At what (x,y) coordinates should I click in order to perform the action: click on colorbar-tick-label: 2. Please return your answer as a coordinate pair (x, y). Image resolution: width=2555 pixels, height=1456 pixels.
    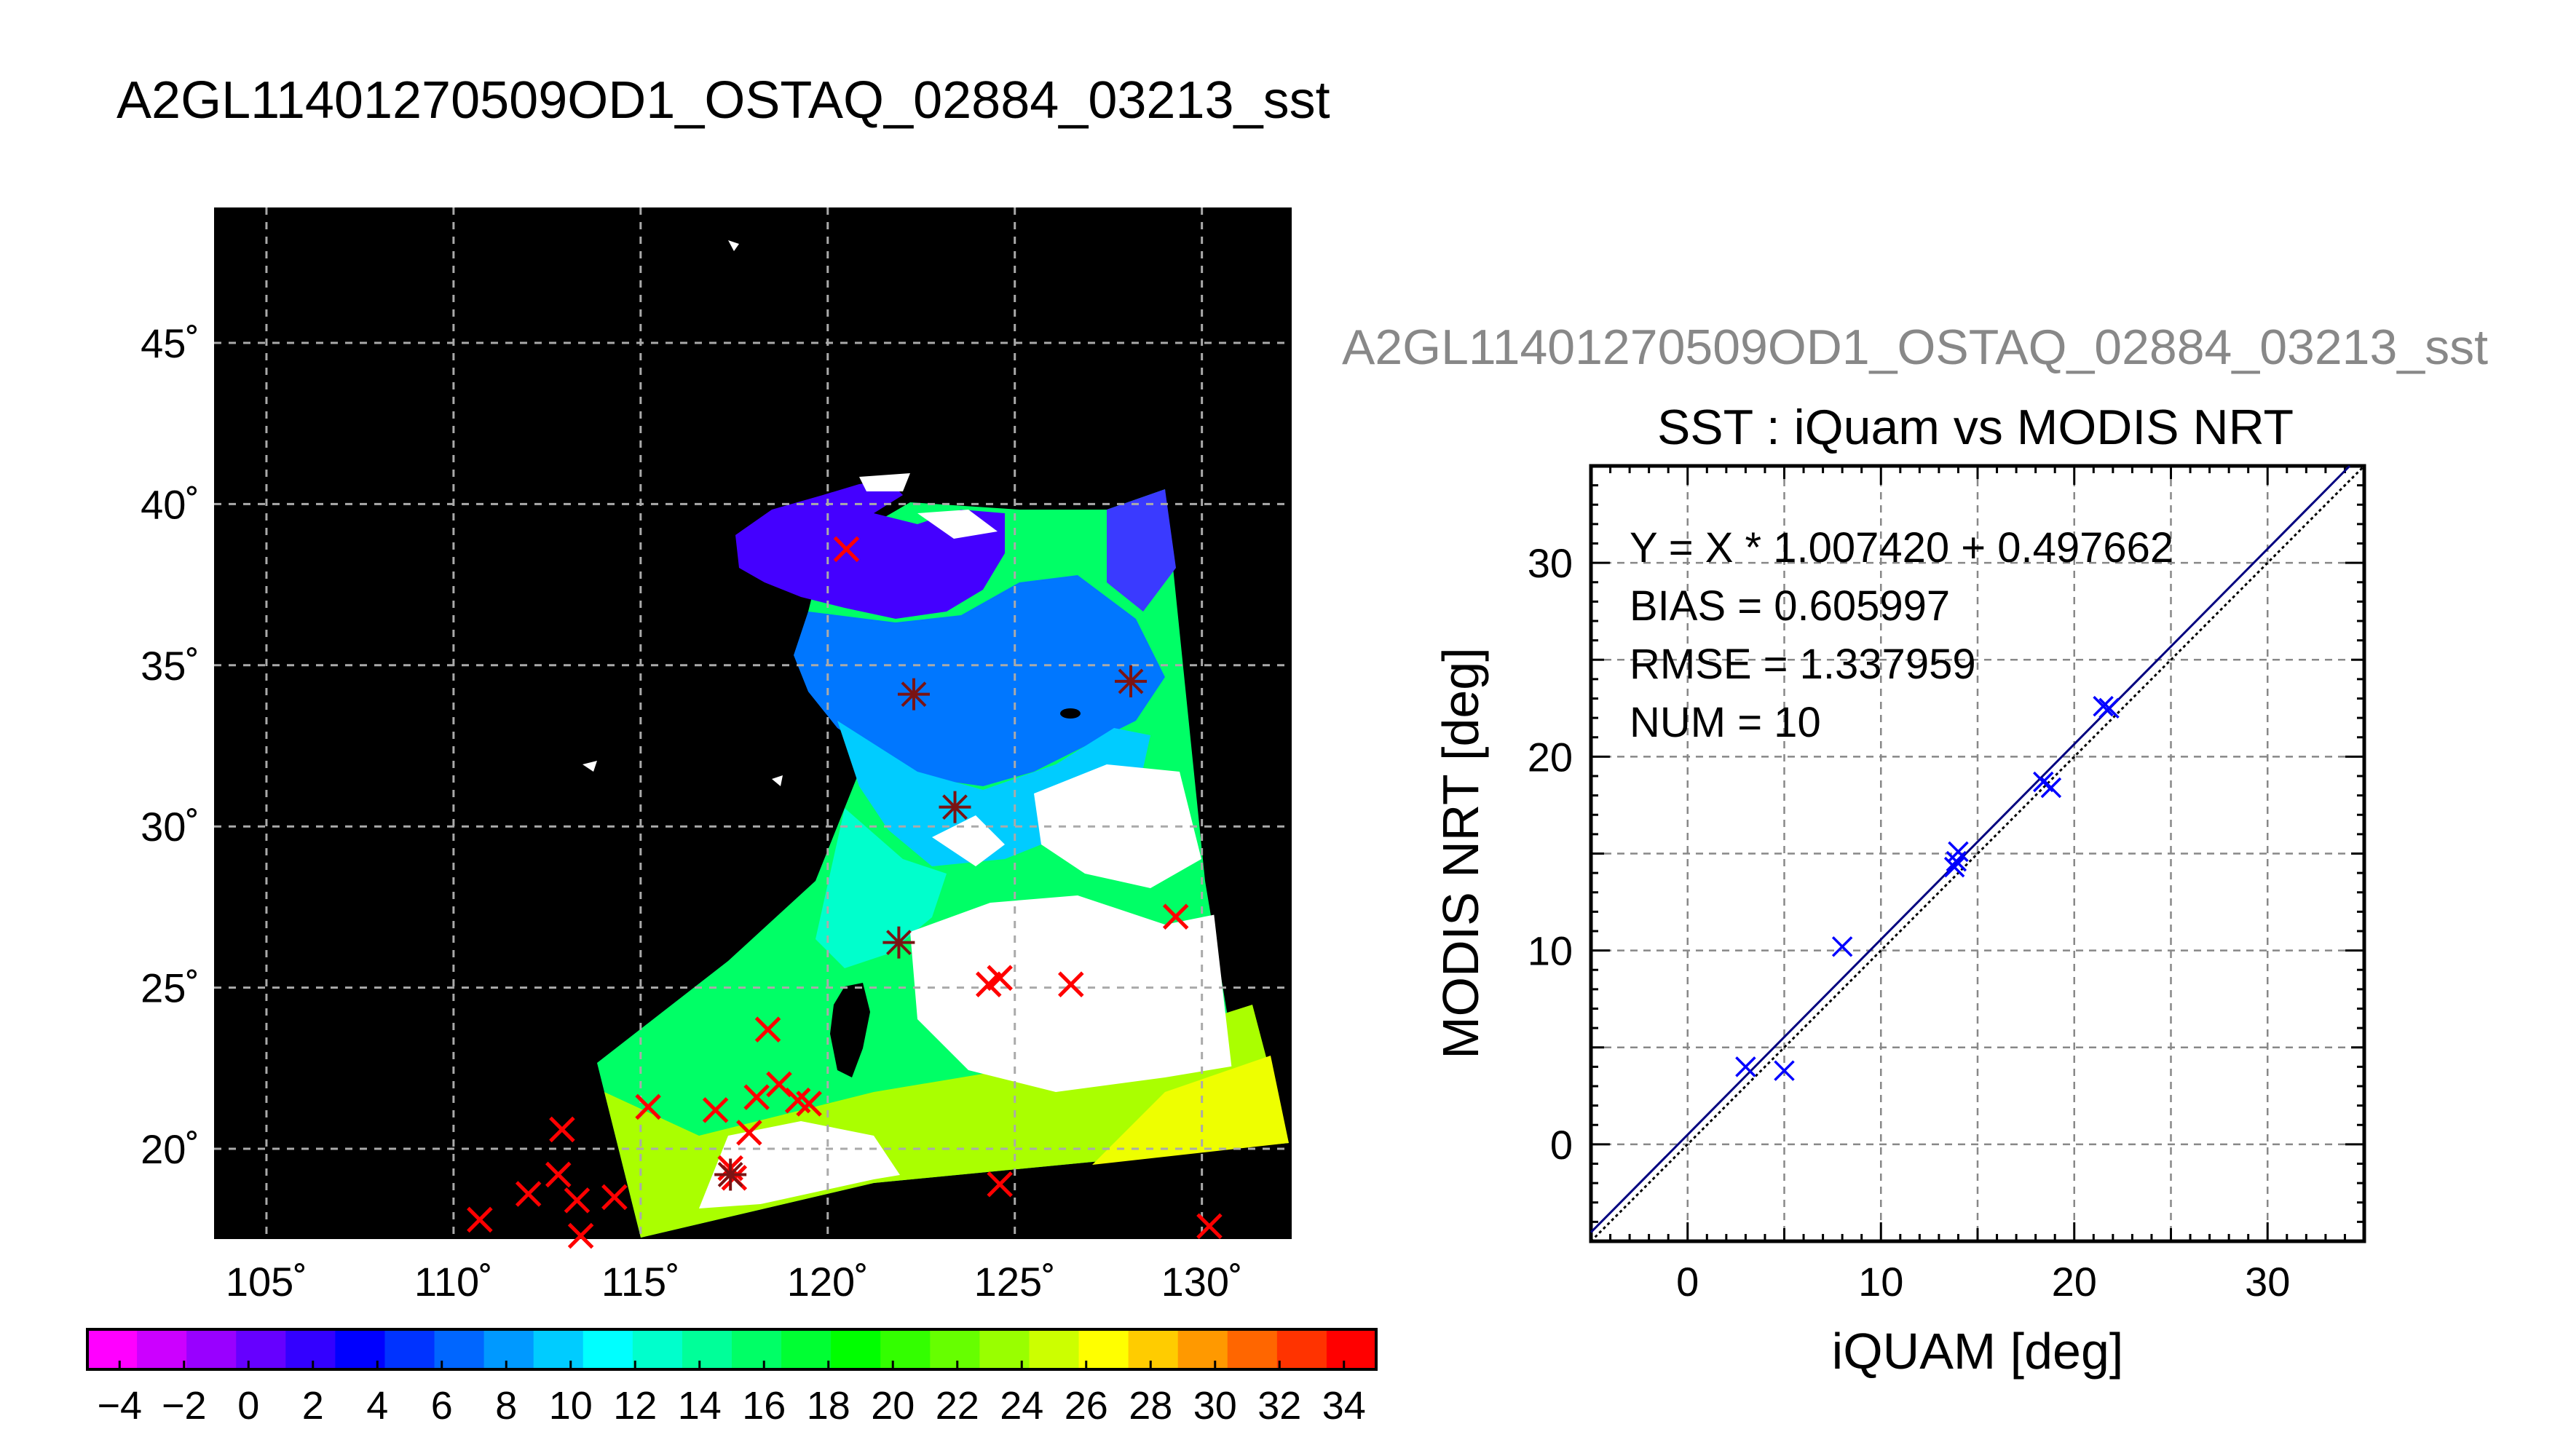
    Looking at the image, I should click on (313, 1406).